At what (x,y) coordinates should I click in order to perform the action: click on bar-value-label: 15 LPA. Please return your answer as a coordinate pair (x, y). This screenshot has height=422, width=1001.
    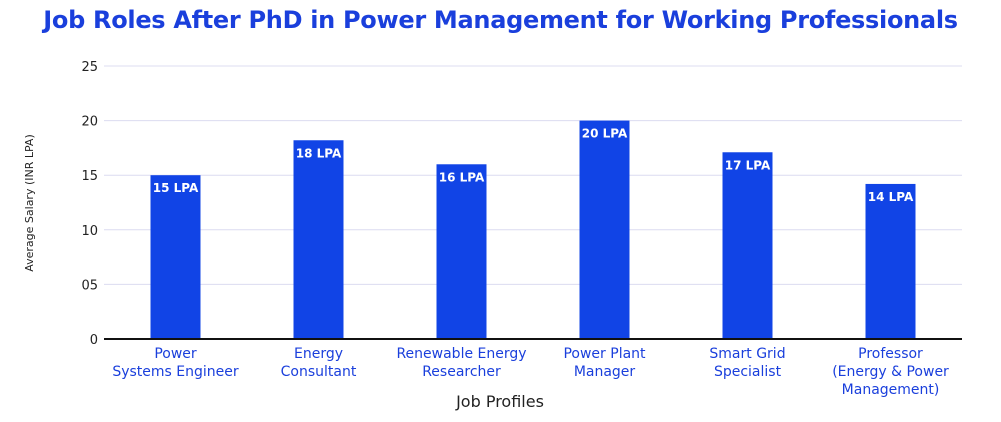
    Looking at the image, I should click on (176, 188).